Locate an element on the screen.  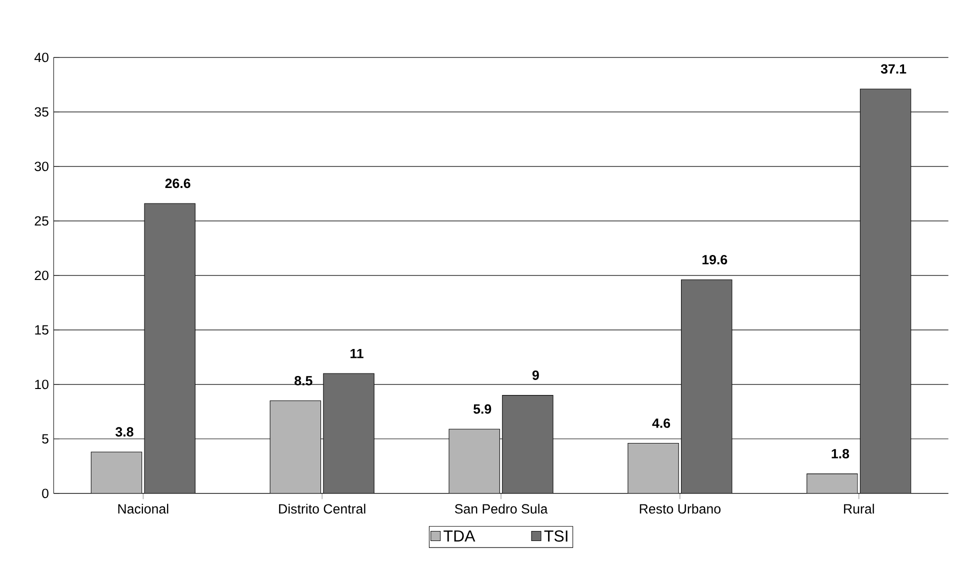
legend-label: TSI is located at coordinates (556, 536).